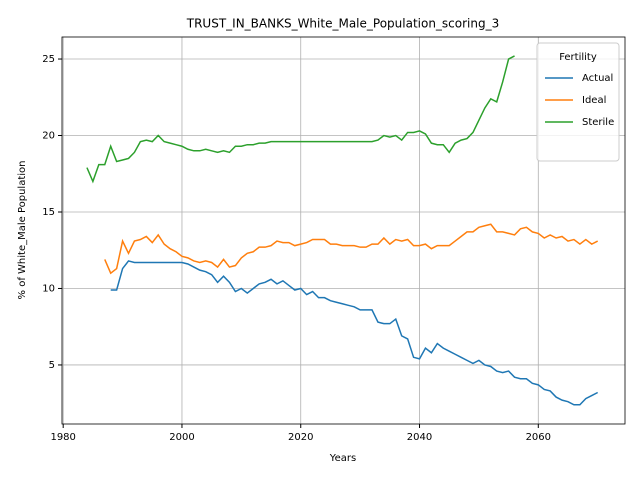 The width and height of the screenshot is (640, 480). Describe the element at coordinates (62, 437) in the screenshot. I see `x-tick-label: 1980` at that location.